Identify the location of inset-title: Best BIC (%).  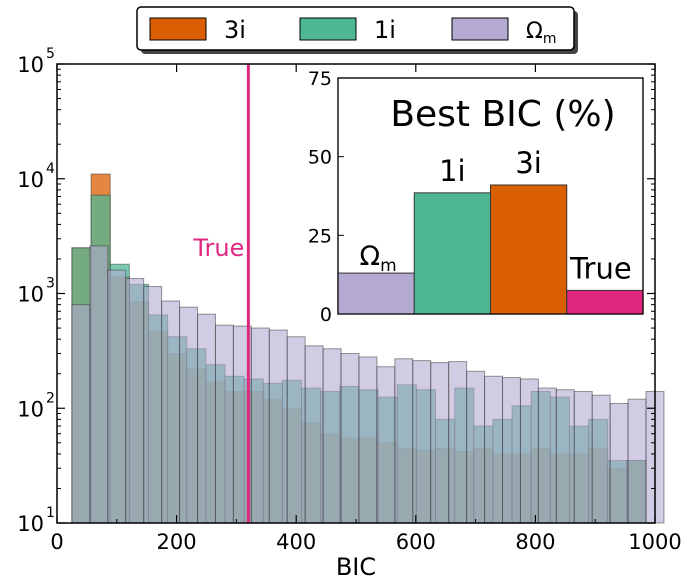
(502, 114).